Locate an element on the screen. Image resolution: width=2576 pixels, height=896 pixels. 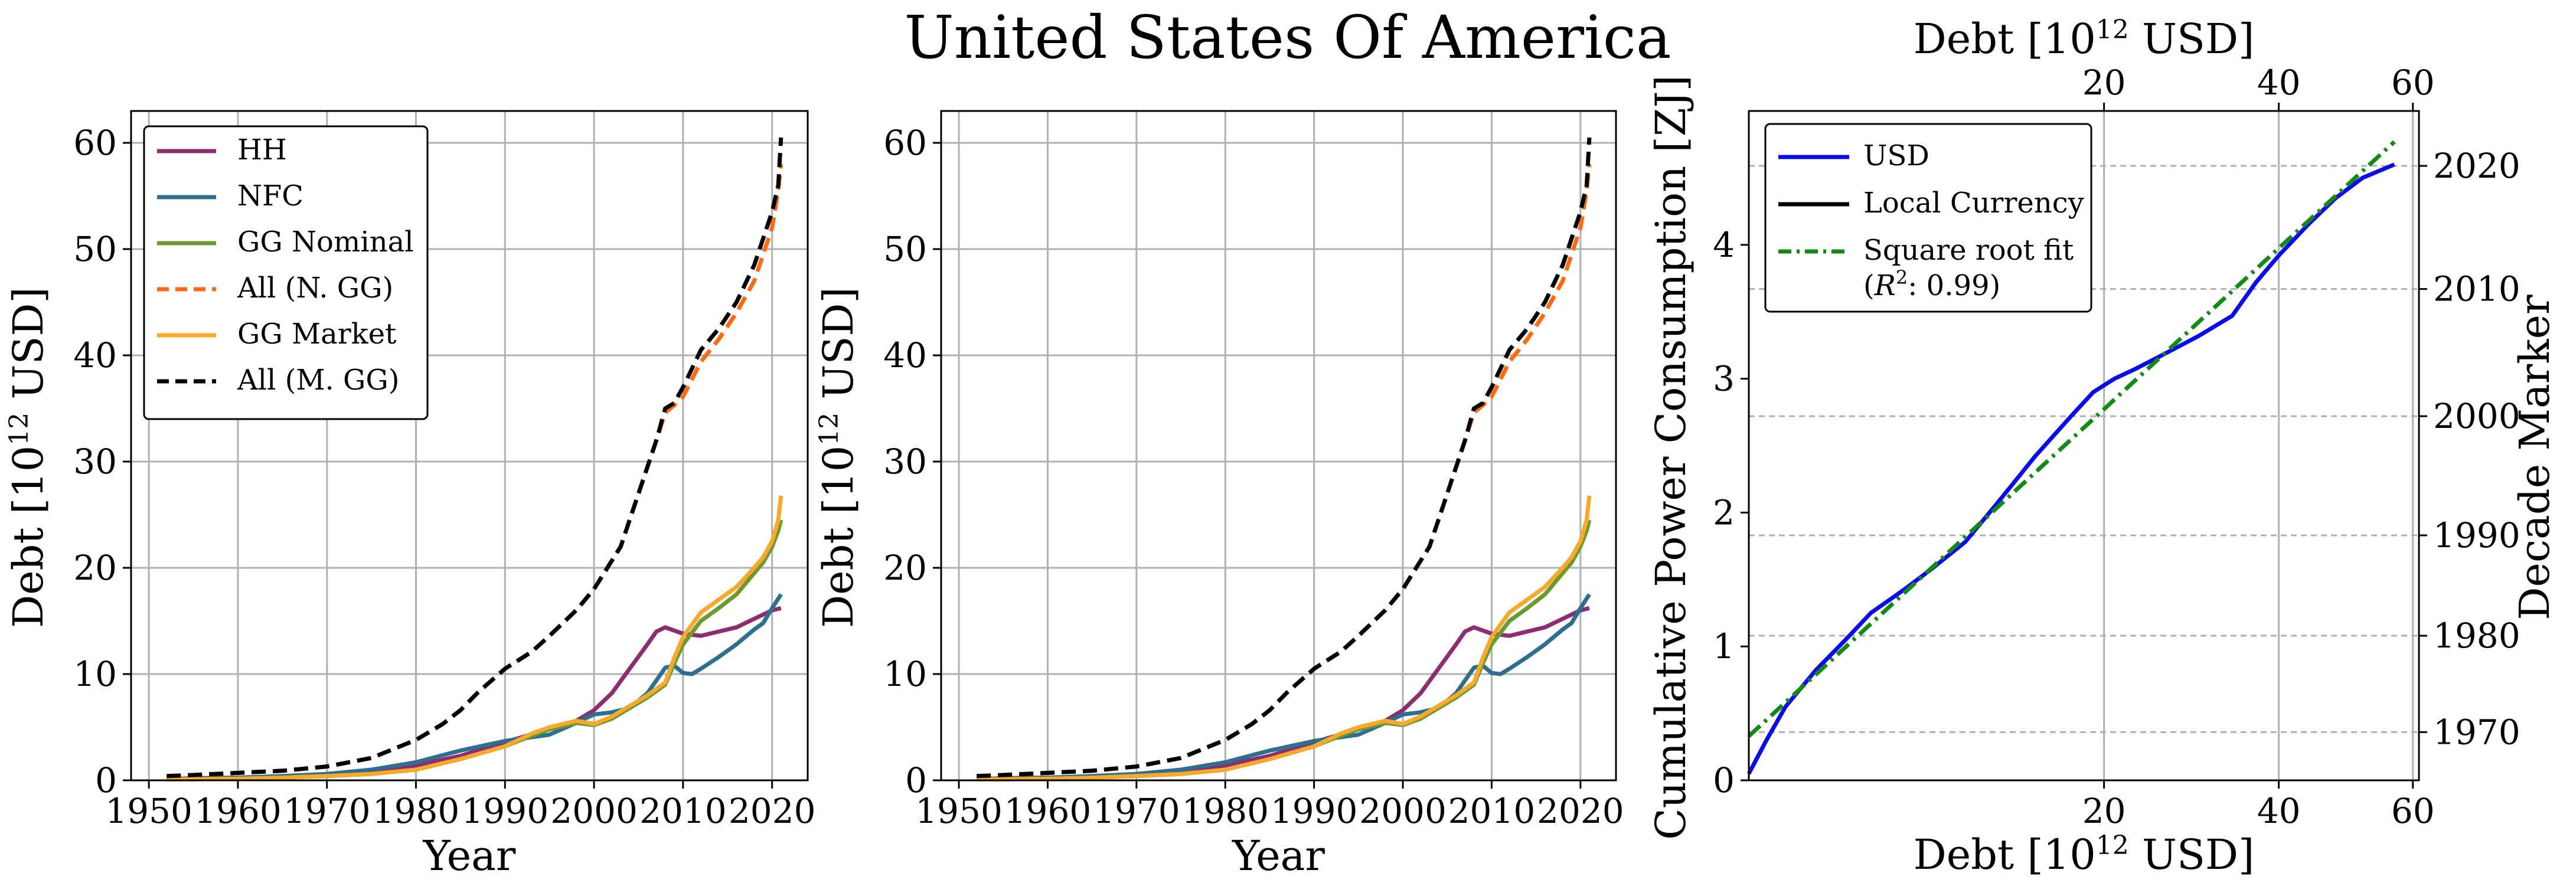
r2-exponent: 2 is located at coordinates (1902, 277).